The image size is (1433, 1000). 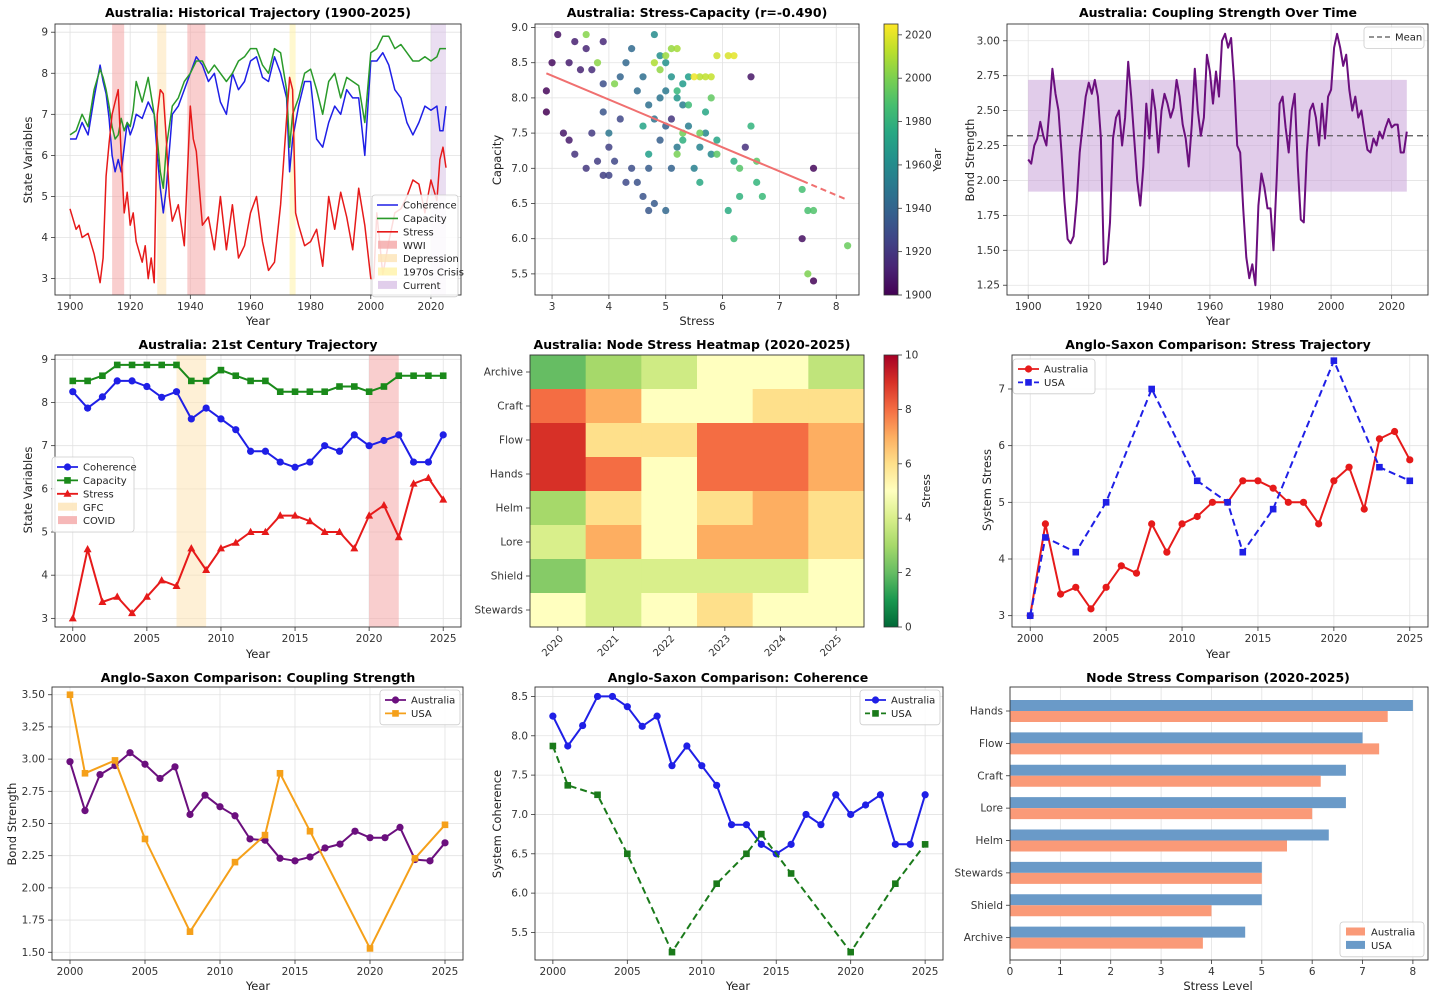 I want to click on x-tick-label: 1900, so click(x=1028, y=307).